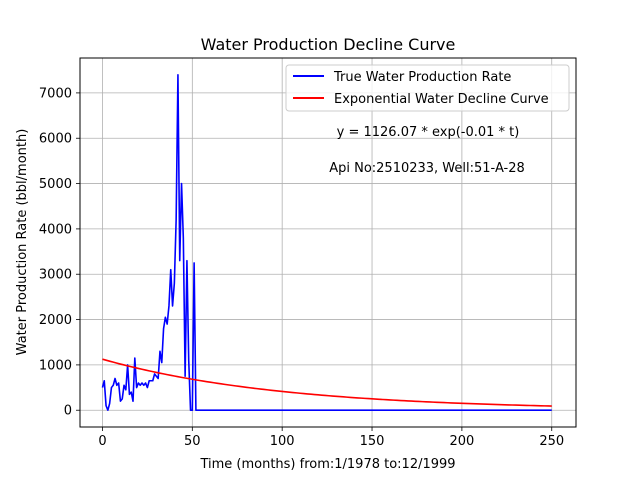 The height and width of the screenshot is (480, 640). What do you see at coordinates (372, 441) in the screenshot?
I see `x-tick-label: 150` at bounding box center [372, 441].